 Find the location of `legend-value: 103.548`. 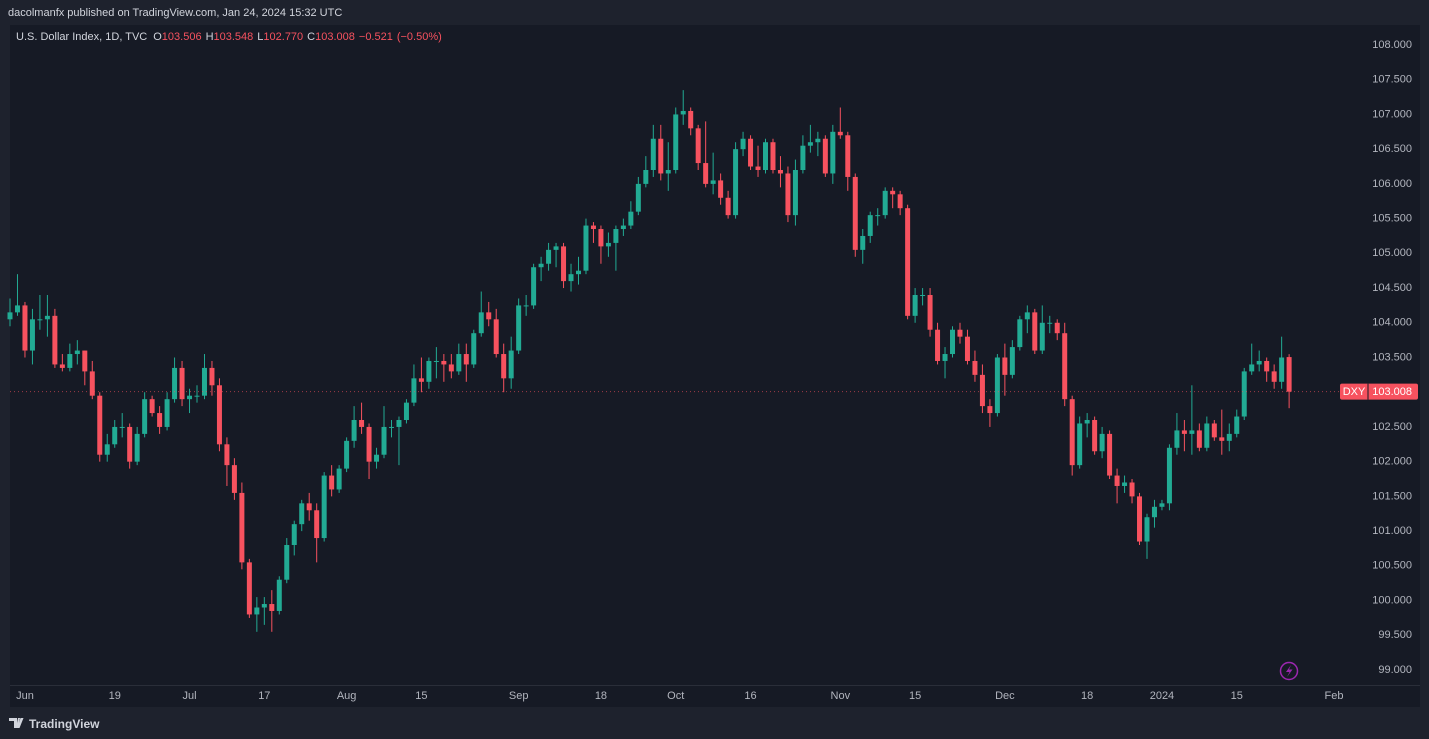

legend-value: 103.548 is located at coordinates (233, 37).